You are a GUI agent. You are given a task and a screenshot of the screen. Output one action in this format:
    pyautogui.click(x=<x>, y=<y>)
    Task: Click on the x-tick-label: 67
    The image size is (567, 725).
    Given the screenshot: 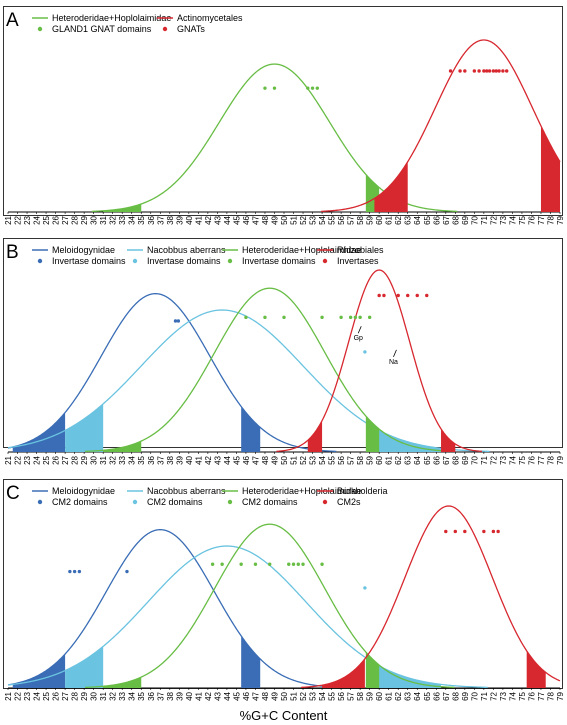 What is the action you would take?
    pyautogui.click(x=446, y=695)
    